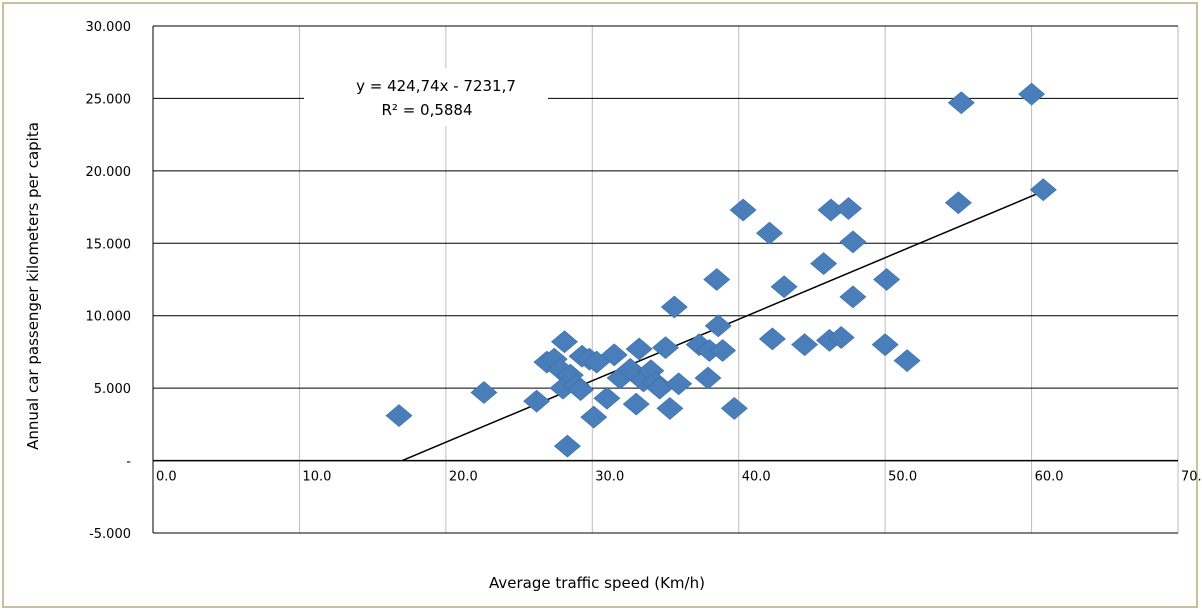 The image size is (1202, 612). What do you see at coordinates (110, 534) in the screenshot?
I see `y-tick-label: -5.000` at bounding box center [110, 534].